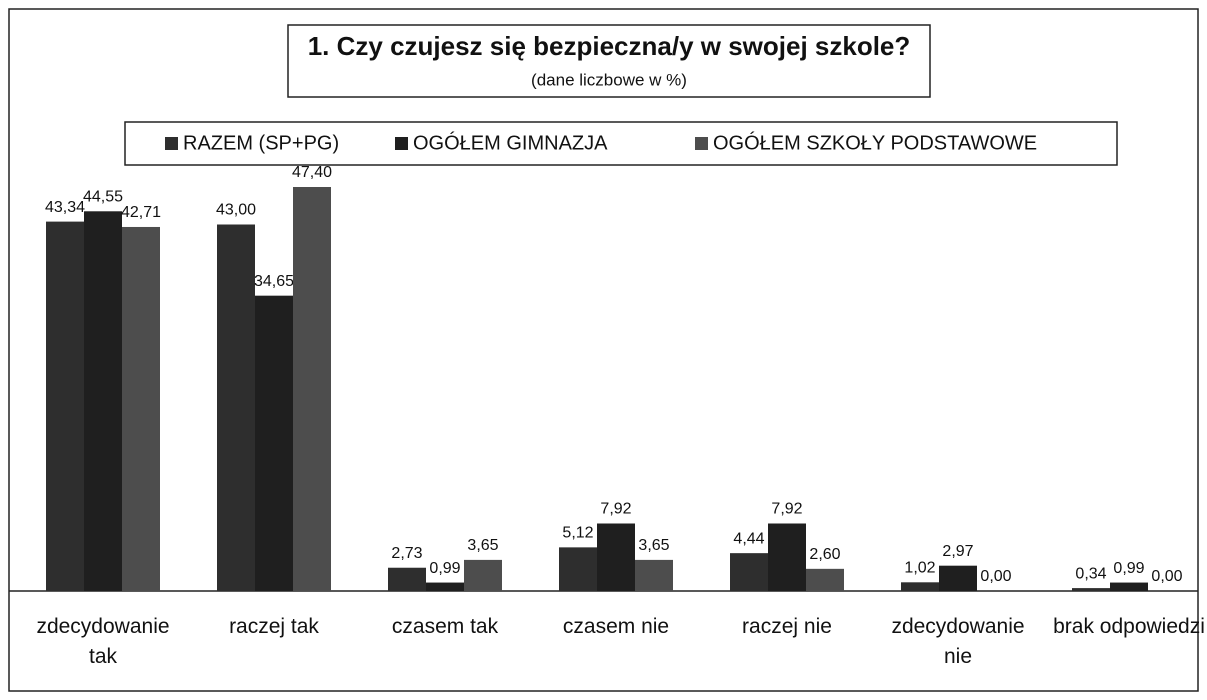 This screenshot has width=1207, height=700. What do you see at coordinates (406, 553) in the screenshot?
I see `value-label: 2,73` at bounding box center [406, 553].